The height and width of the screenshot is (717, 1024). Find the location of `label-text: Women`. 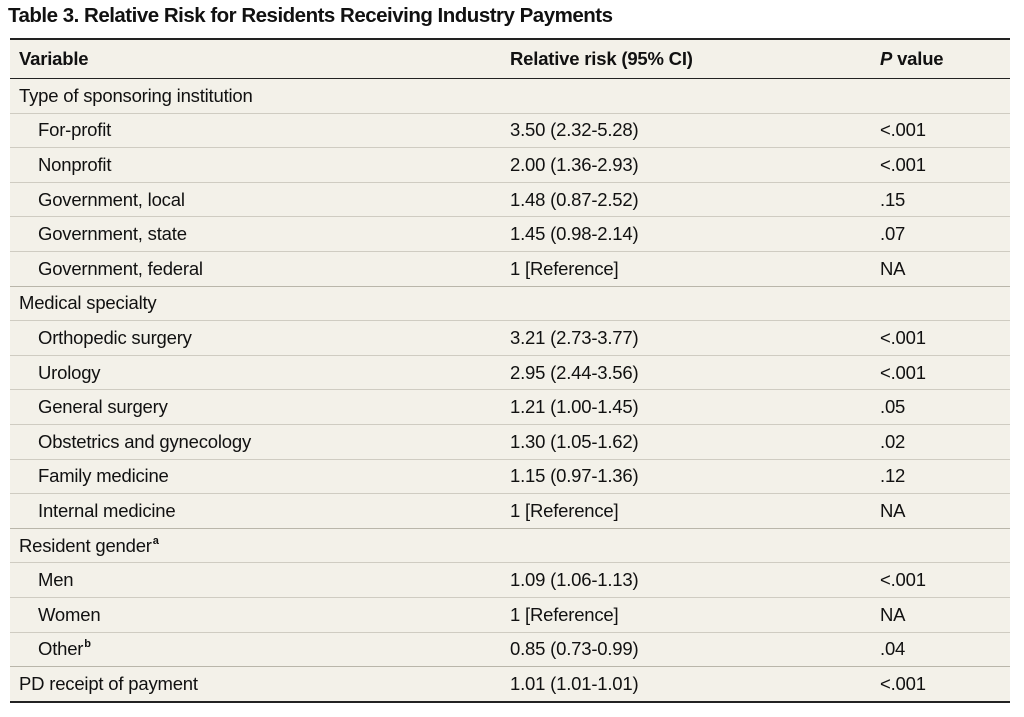

label-text: Women is located at coordinates (69, 614).